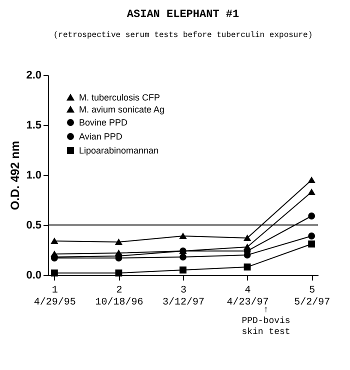  Describe the element at coordinates (119, 297) in the screenshot. I see `x-tick-label: 2 10/18/96` at that location.